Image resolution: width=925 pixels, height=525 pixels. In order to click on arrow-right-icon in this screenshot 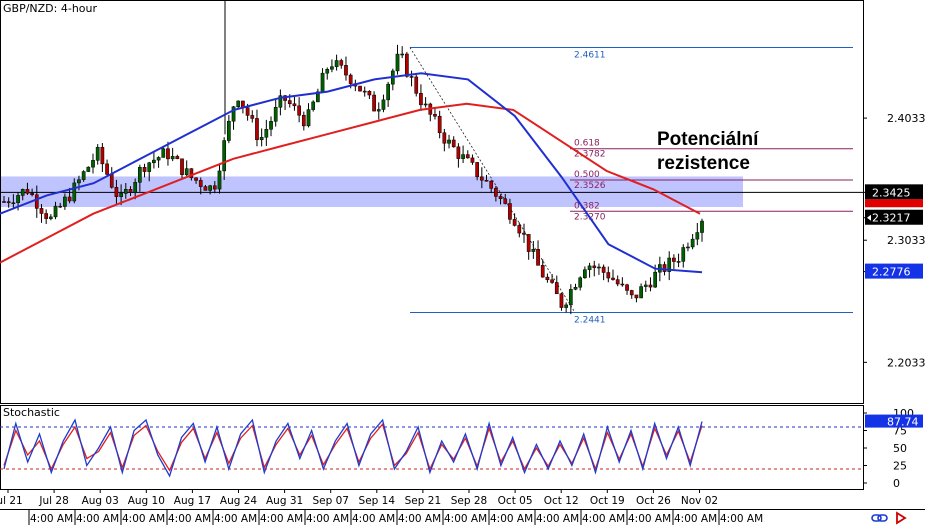, I will do `click(901, 518)`.